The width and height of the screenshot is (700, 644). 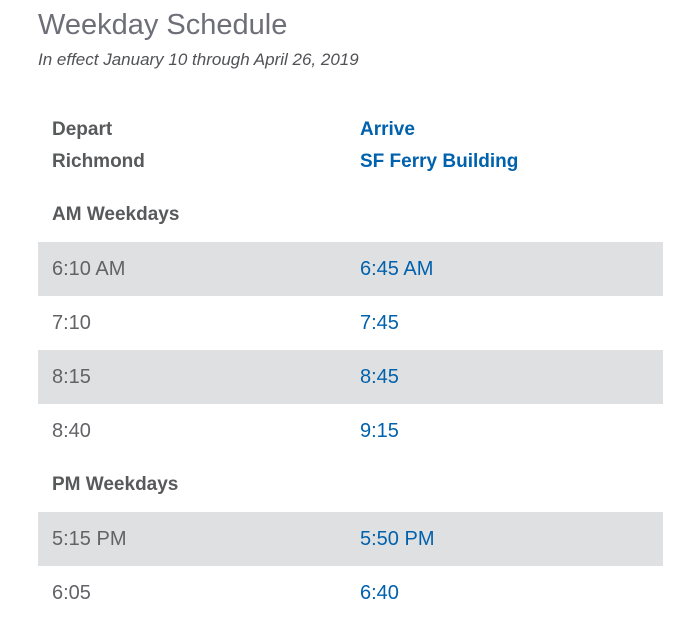 I want to click on table-row: 8:40 9:15, so click(x=350, y=431).